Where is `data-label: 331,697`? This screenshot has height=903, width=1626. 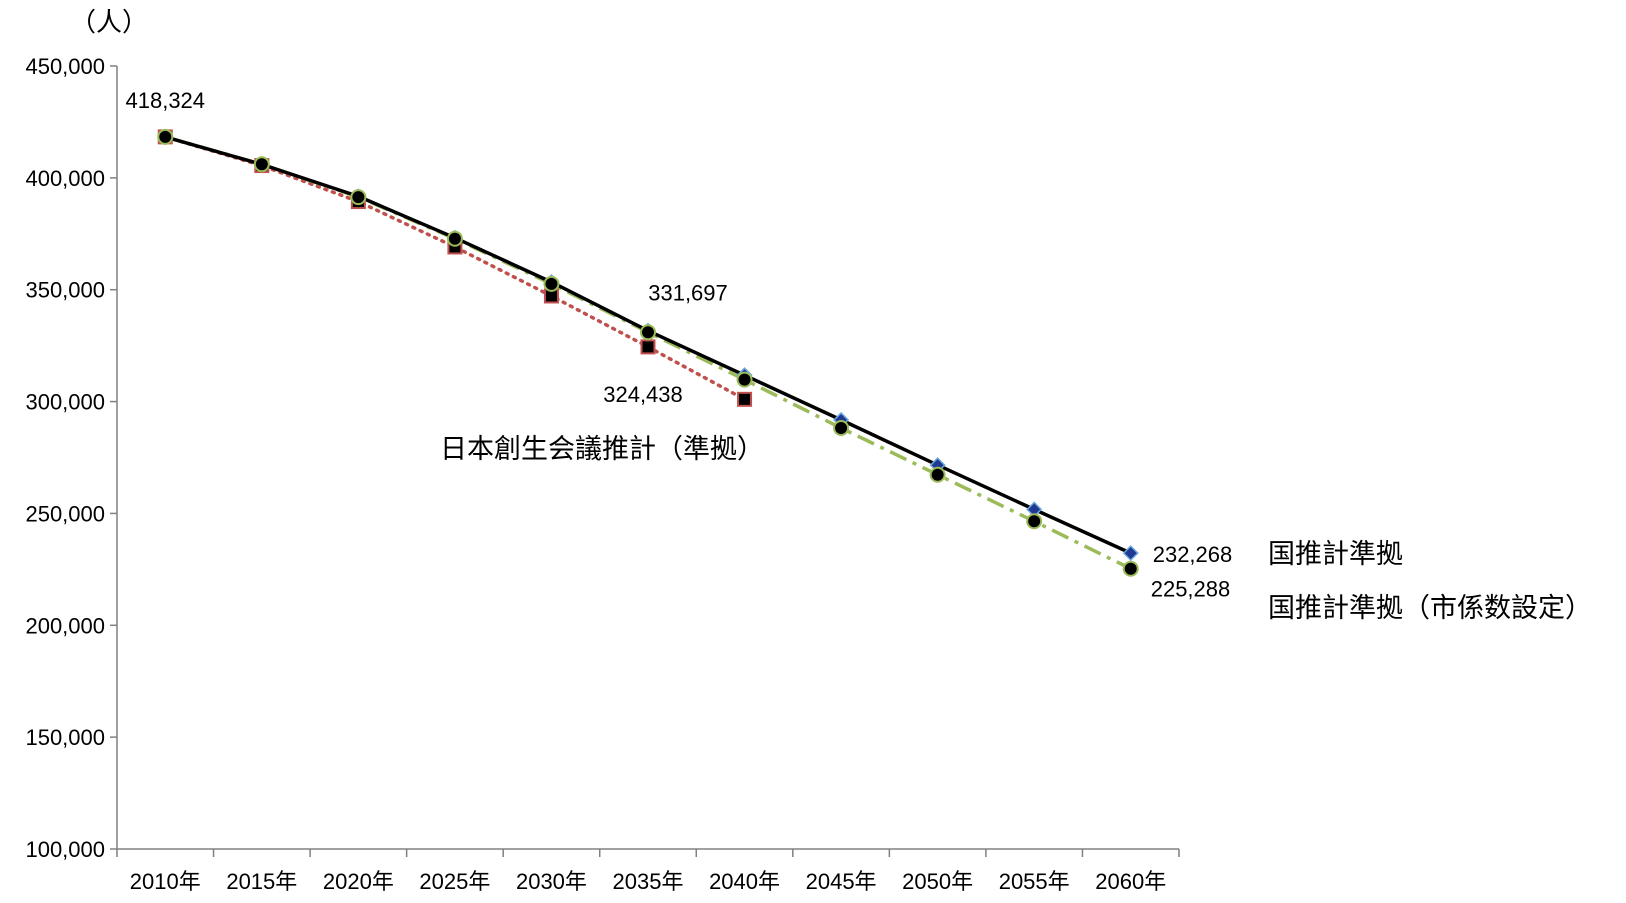
data-label: 331,697 is located at coordinates (688, 293).